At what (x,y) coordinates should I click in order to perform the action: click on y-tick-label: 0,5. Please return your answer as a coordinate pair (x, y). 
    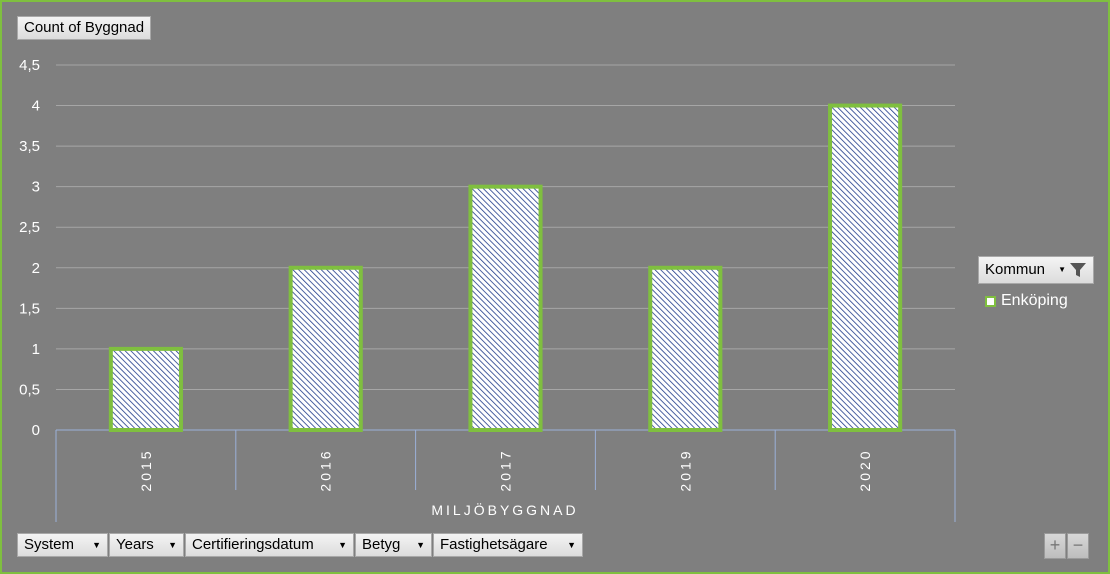
    Looking at the image, I should click on (29, 389).